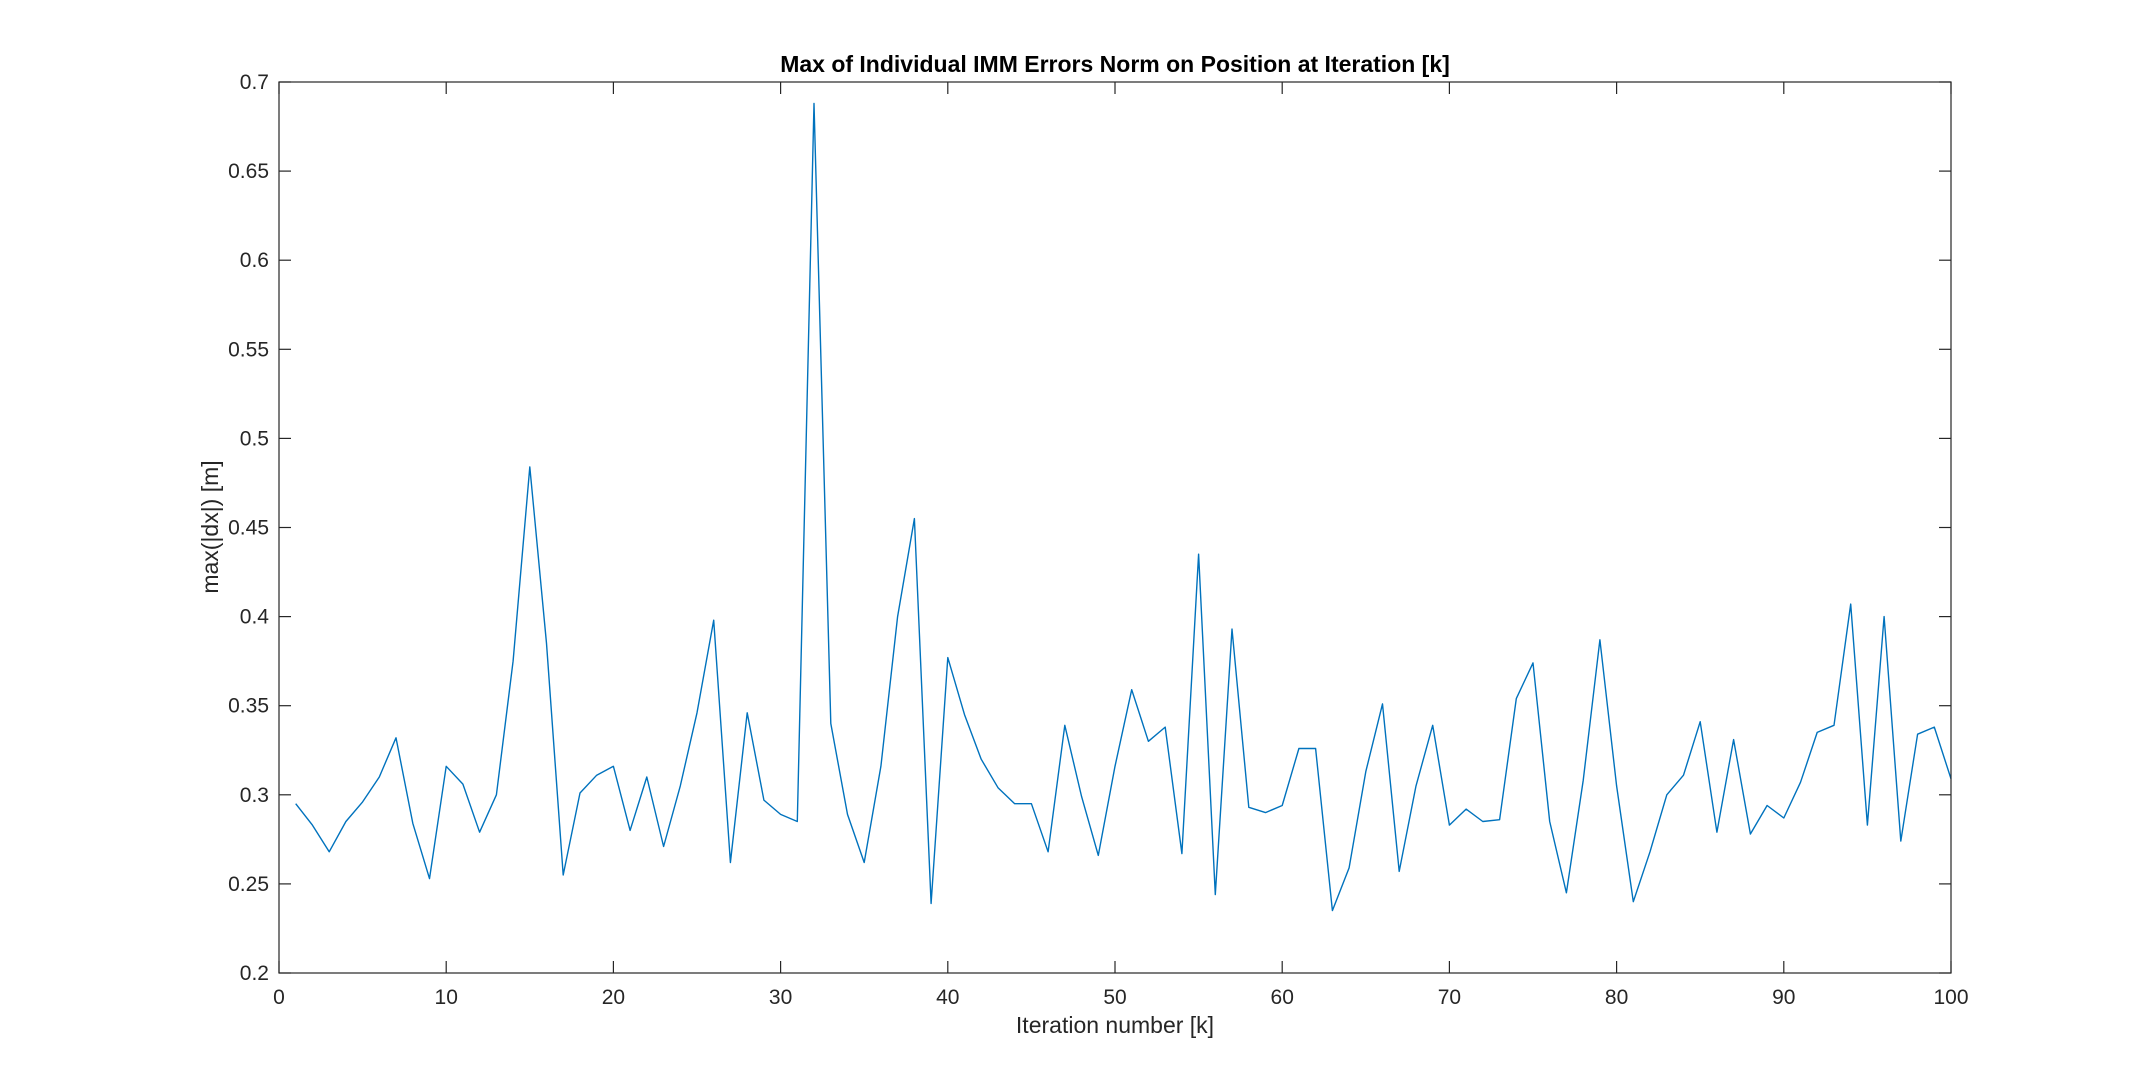  Describe the element at coordinates (254, 260) in the screenshot. I see `y-tick-label: 0.6` at that location.